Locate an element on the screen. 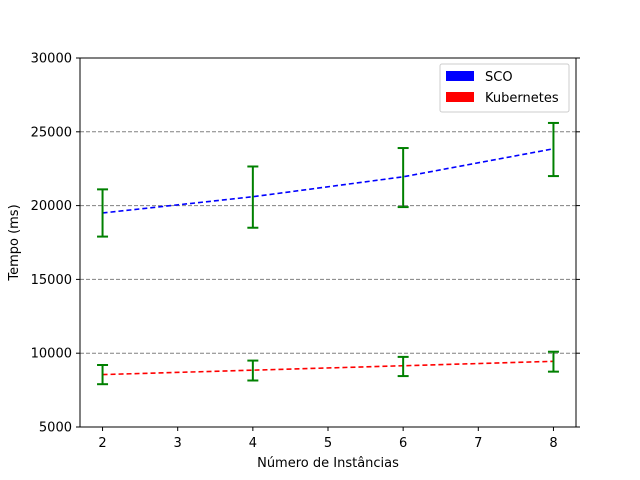 The width and height of the screenshot is (640, 480). x-tick-label: 7 is located at coordinates (478, 443).